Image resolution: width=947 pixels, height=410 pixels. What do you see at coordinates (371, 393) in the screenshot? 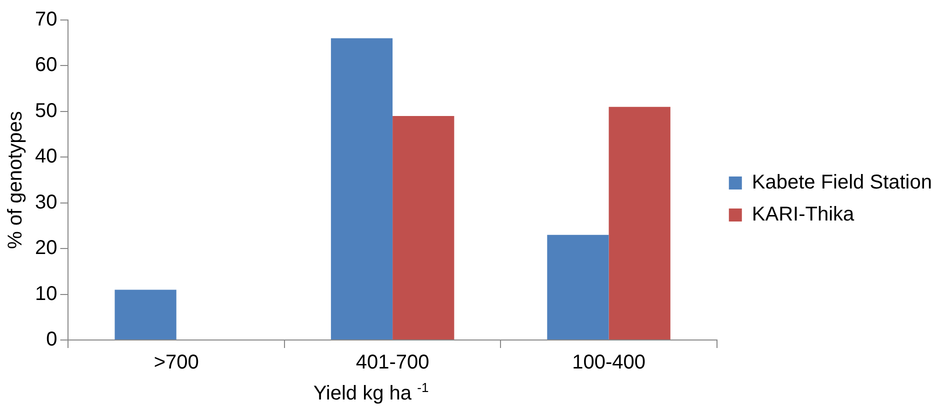
I see `x-axis-title: Yield kg ha $^{-1}$` at bounding box center [371, 393].